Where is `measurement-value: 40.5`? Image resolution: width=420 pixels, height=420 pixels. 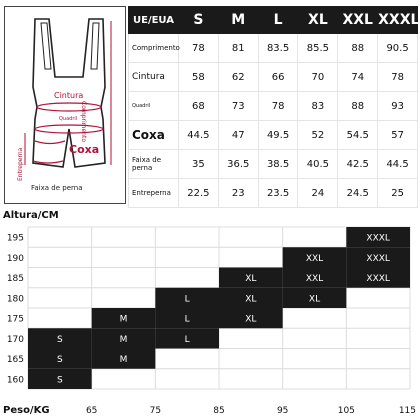 measurement-value: 40.5 is located at coordinates (318, 164).